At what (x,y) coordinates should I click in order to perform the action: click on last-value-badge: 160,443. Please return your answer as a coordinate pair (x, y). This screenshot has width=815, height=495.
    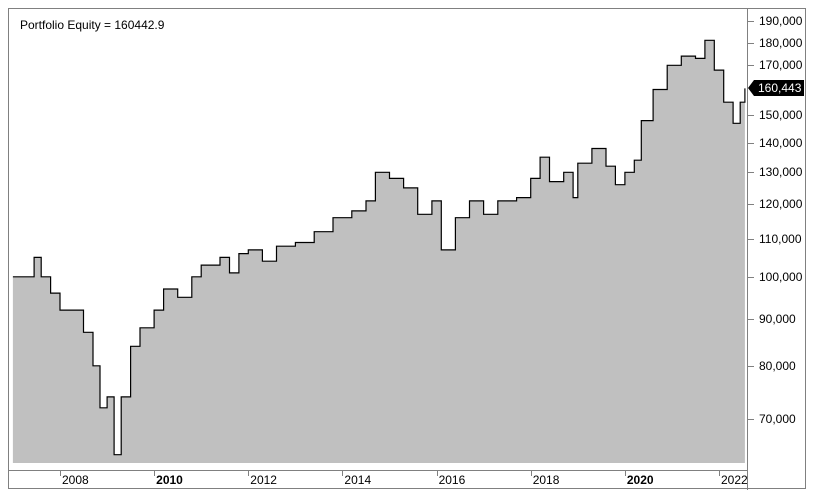
    Looking at the image, I should click on (776, 88).